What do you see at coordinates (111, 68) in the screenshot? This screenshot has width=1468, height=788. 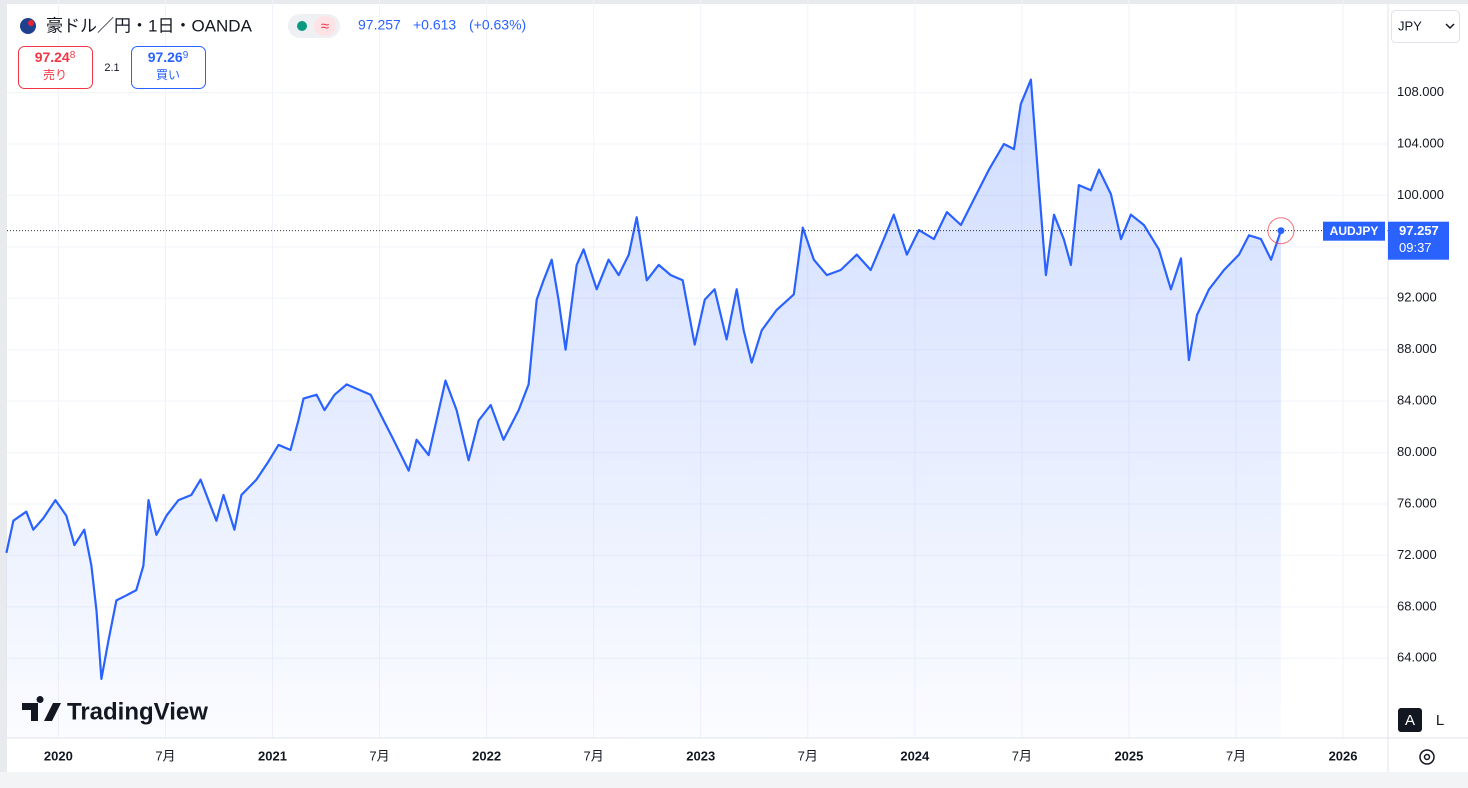 I see `spread: 2.1` at bounding box center [111, 68].